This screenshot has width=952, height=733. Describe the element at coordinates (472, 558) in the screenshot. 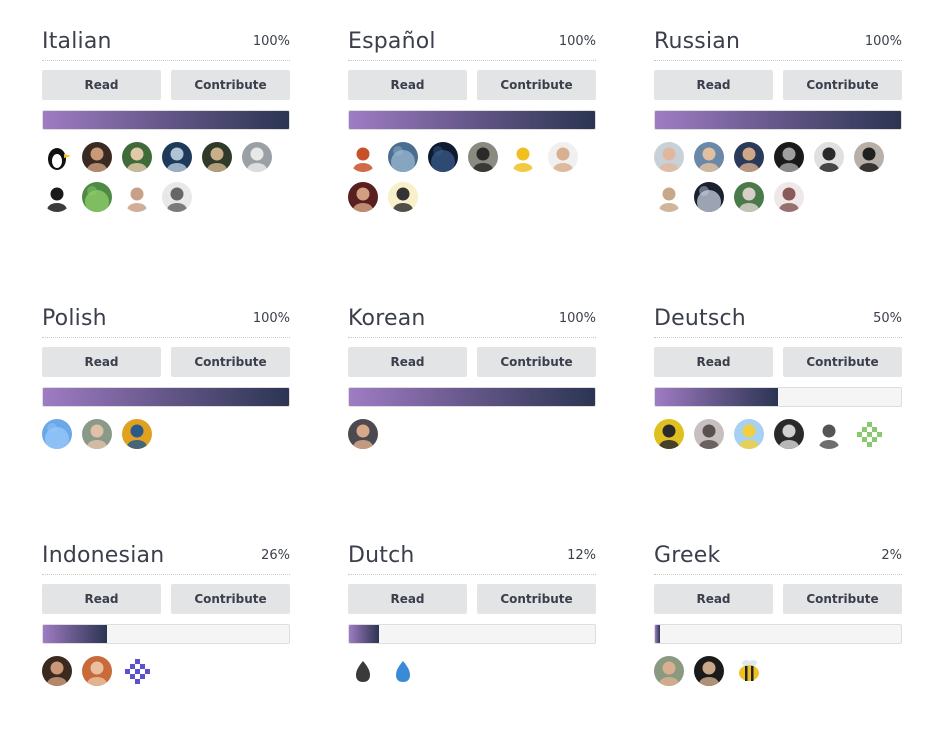

I see `card-header: Dutch 12%` at that location.